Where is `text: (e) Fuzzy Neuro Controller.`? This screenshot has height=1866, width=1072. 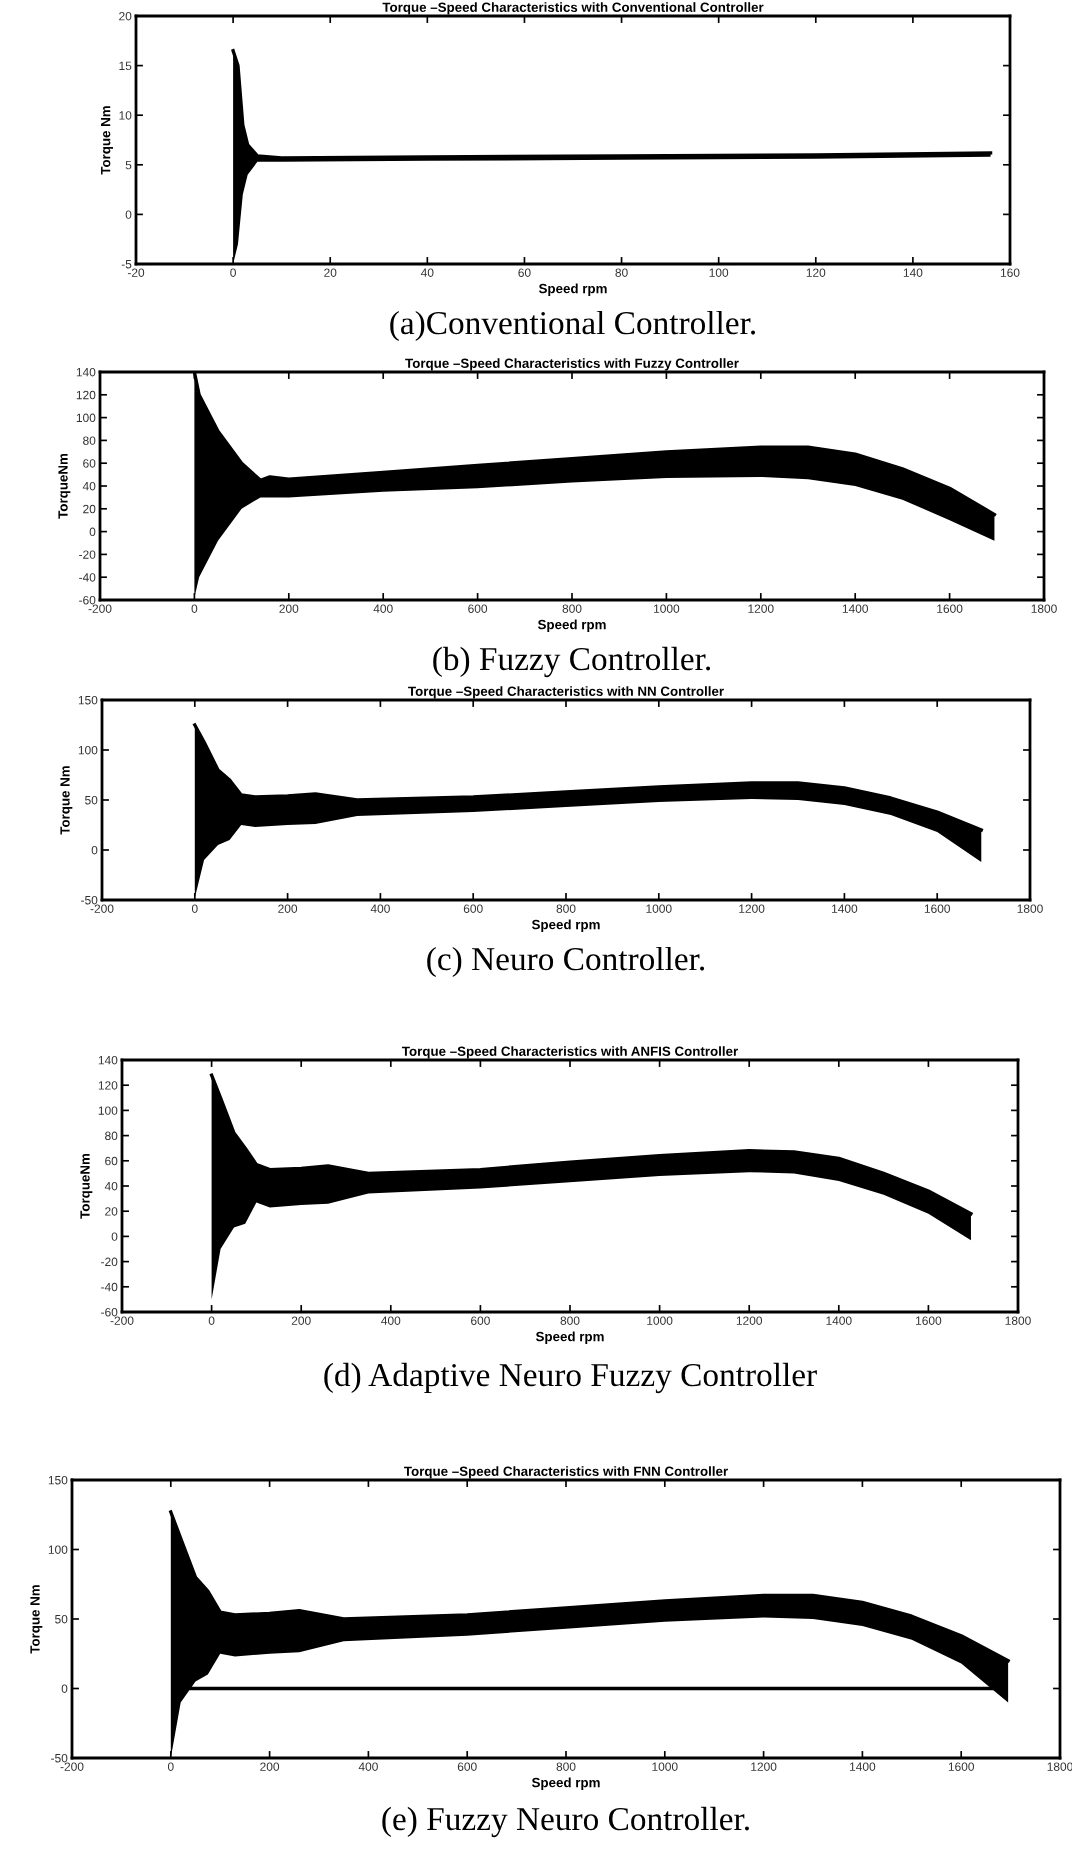
text: (e) Fuzzy Neuro Controller. is located at coordinates (565, 1822).